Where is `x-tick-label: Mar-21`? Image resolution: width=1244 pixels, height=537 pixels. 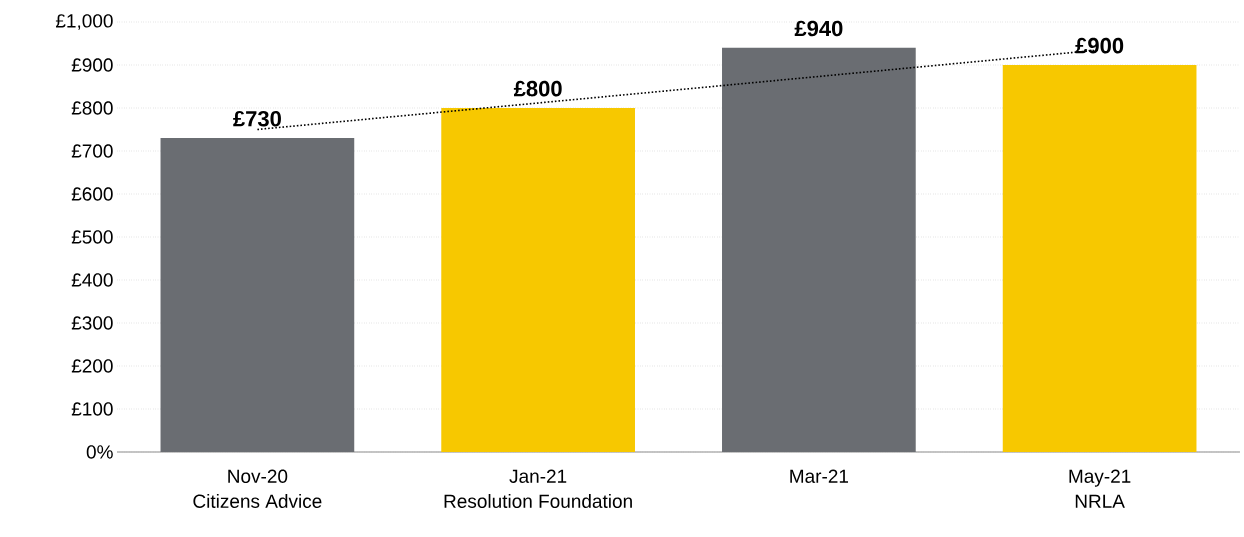
x-tick-label: Mar-21 is located at coordinates (819, 476).